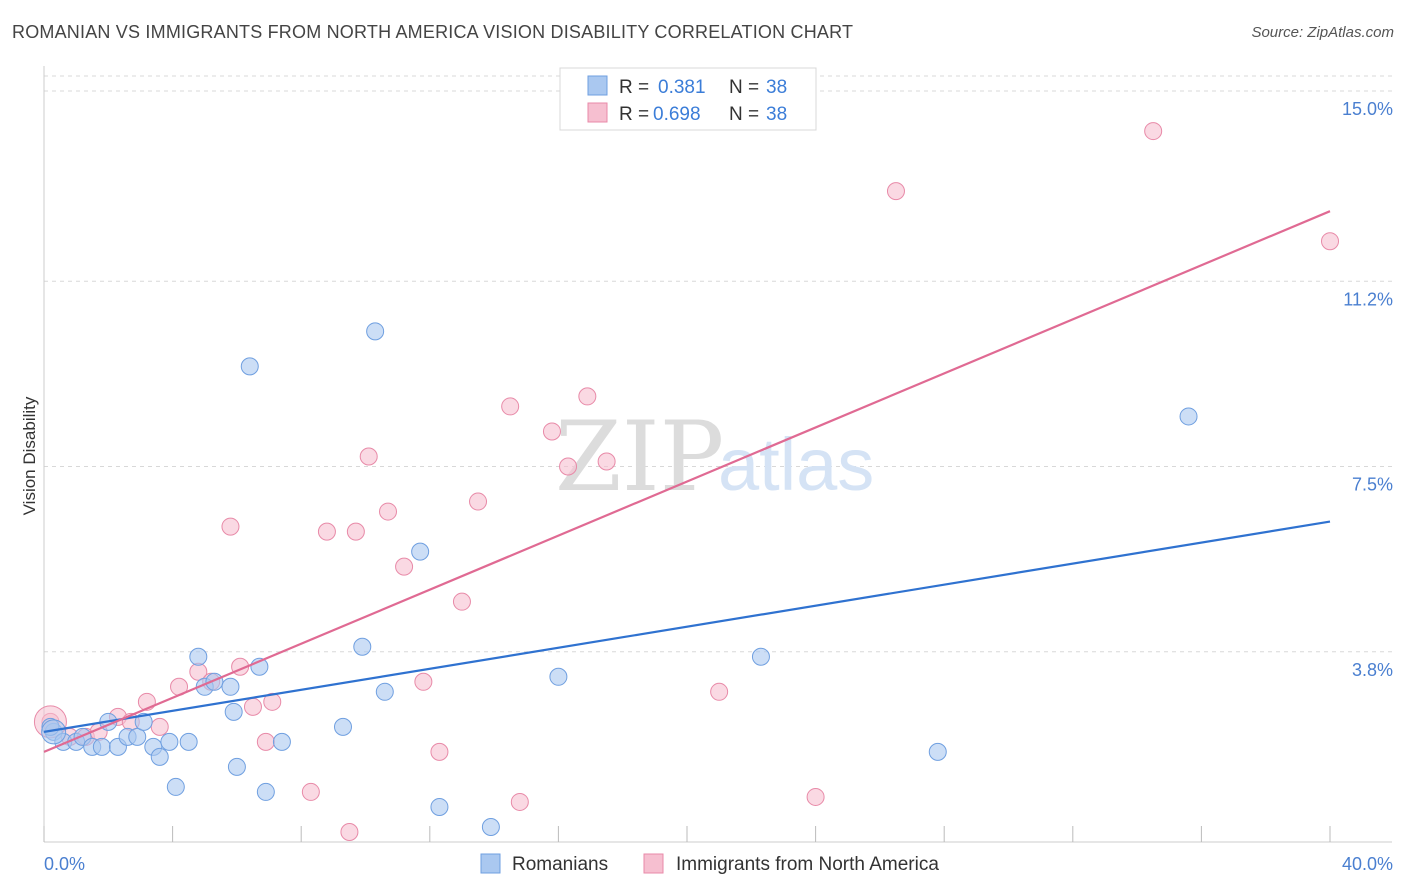 This screenshot has width=1406, height=892. I want to click on watermark-atlas: atlas, so click(796, 464).